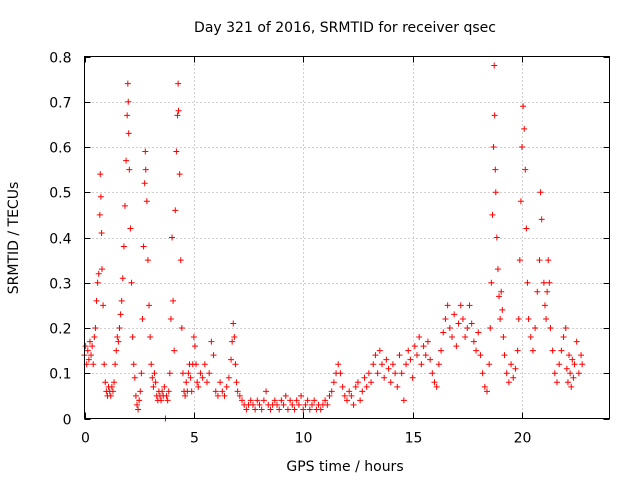 The image size is (640, 480). Describe the element at coordinates (60, 104) in the screenshot. I see `y-tick-label: 0.7` at that location.